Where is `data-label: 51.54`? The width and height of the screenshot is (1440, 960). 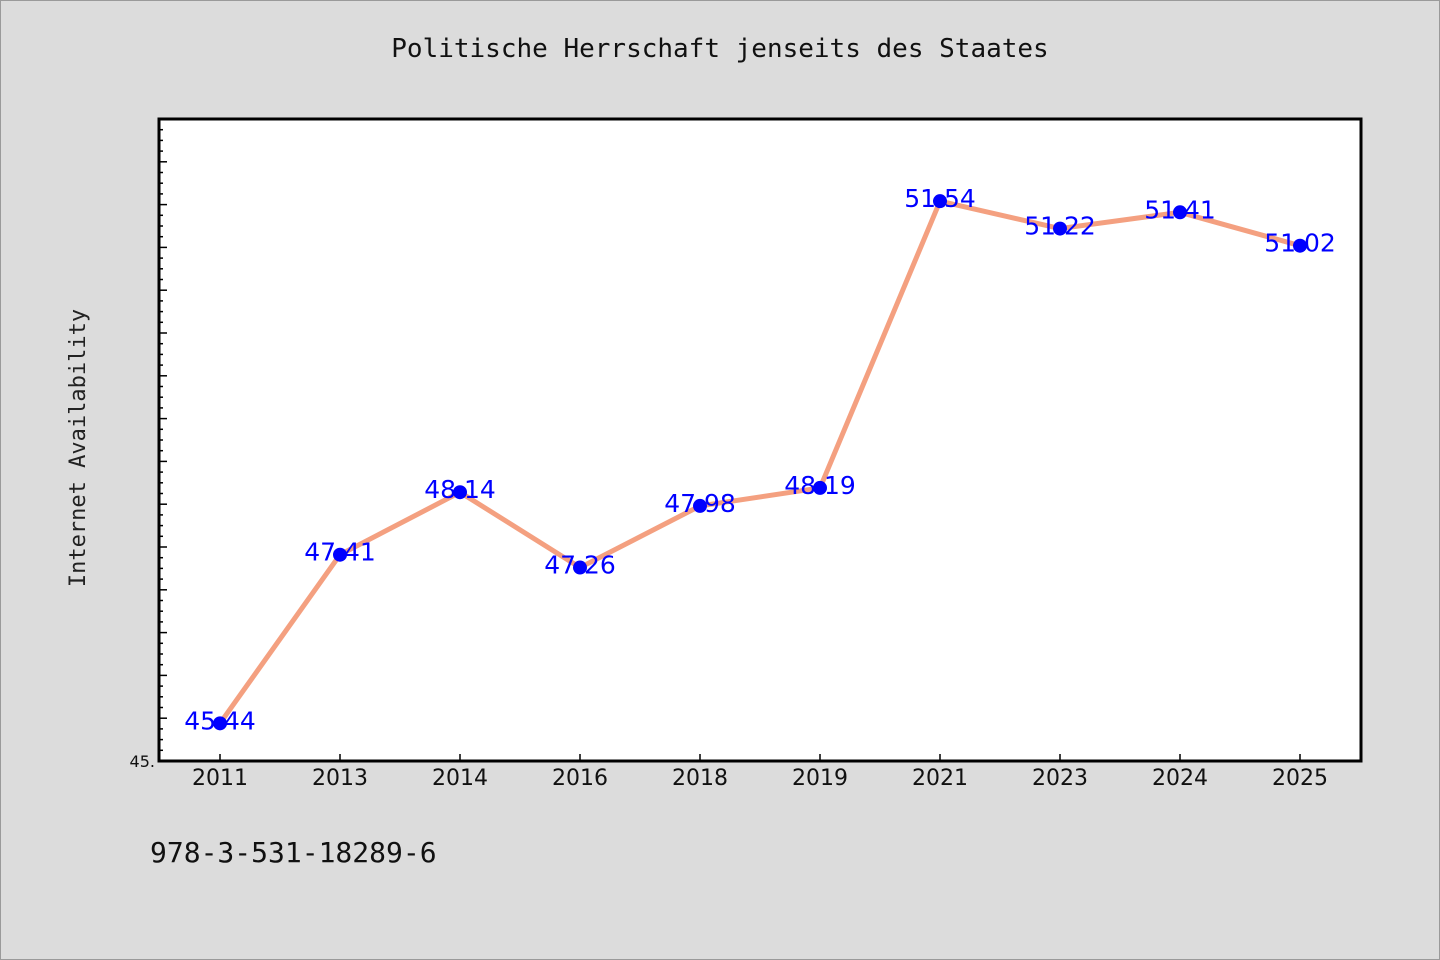 data-label: 51.54 is located at coordinates (940, 198).